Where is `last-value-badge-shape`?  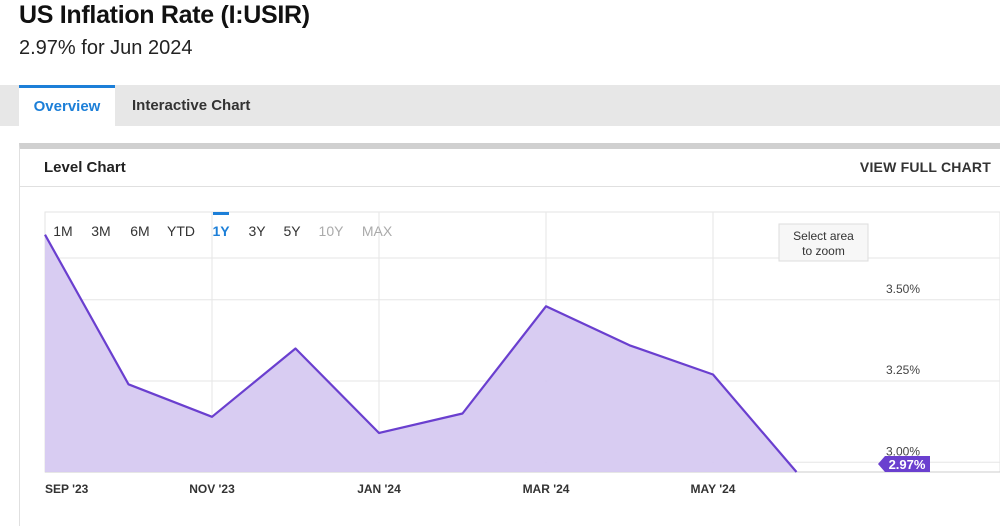 last-value-badge-shape is located at coordinates (904, 464).